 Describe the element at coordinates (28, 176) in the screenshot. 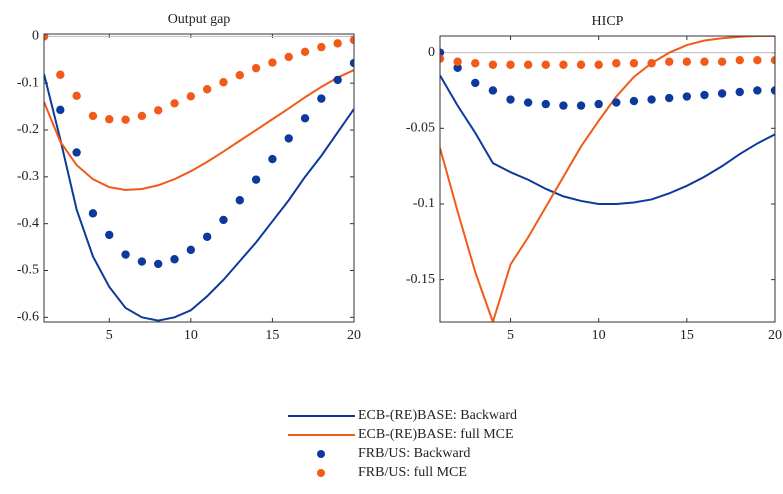

I see `y-tick-label: -0.3` at that location.